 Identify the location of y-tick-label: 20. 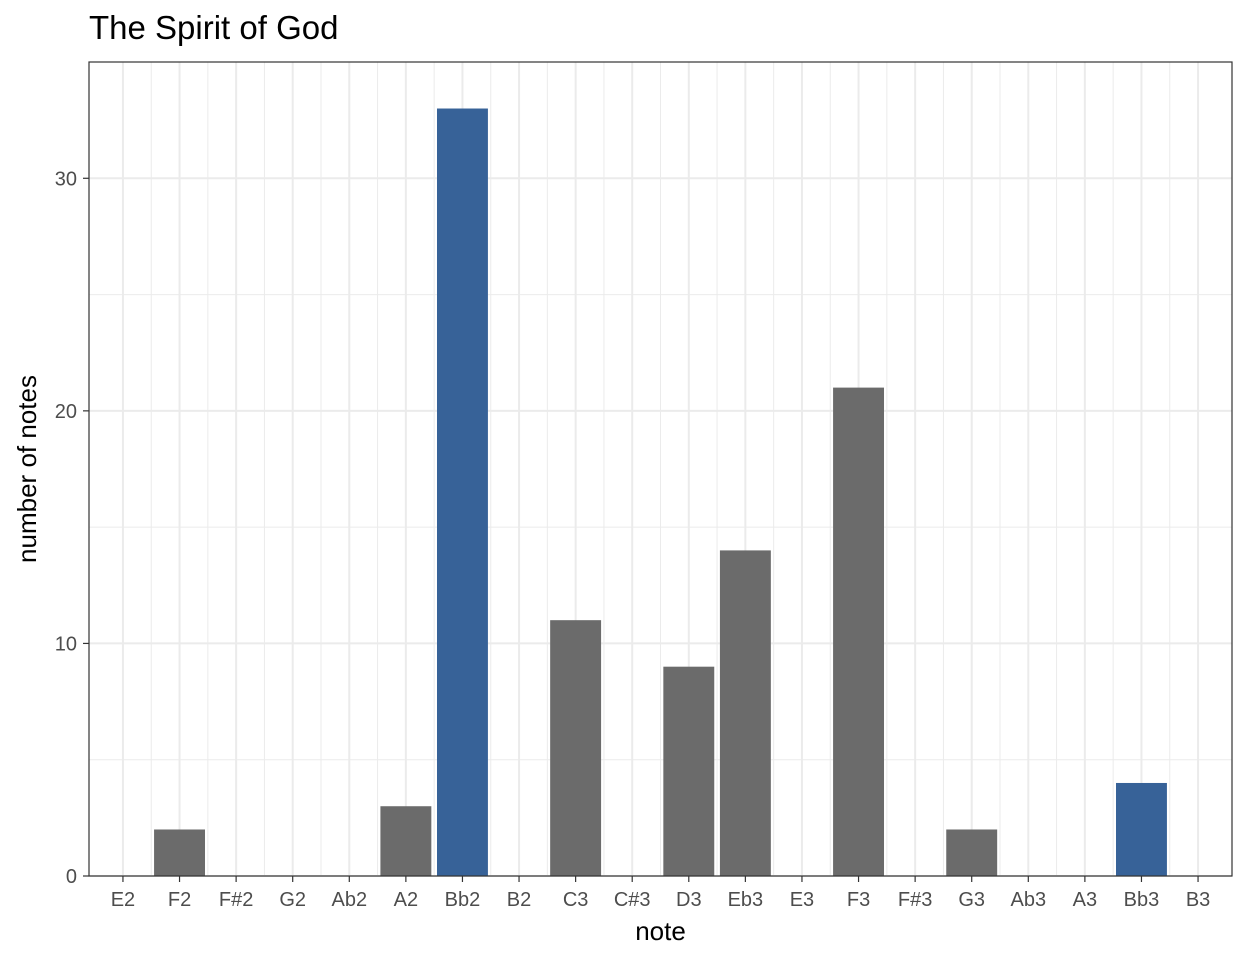
(66, 412).